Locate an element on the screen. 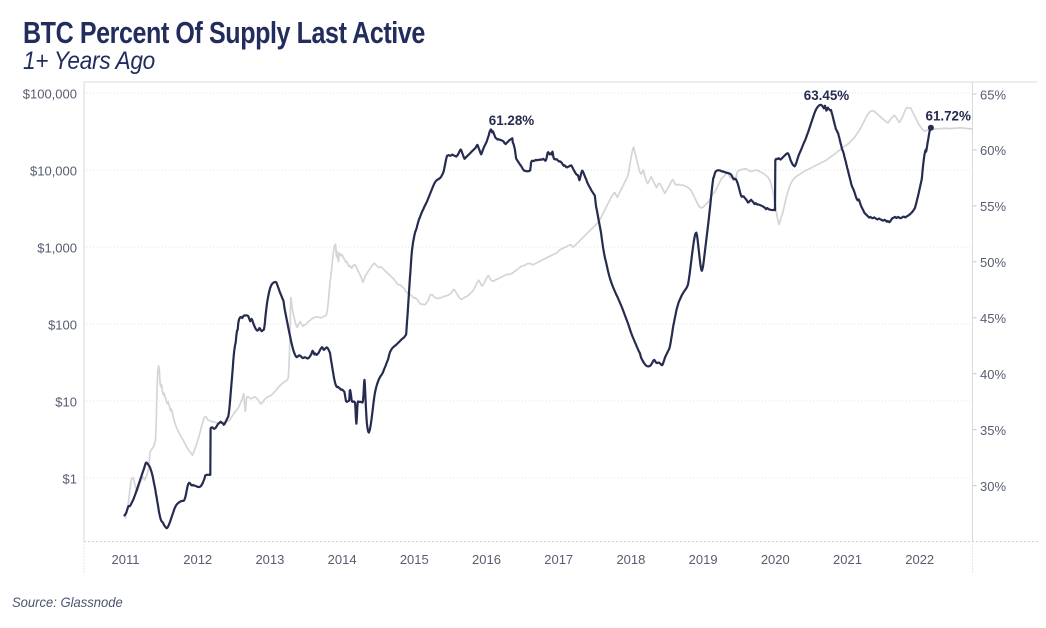 The width and height of the screenshot is (1046, 628). svg-text: 2020 is located at coordinates (775, 559).